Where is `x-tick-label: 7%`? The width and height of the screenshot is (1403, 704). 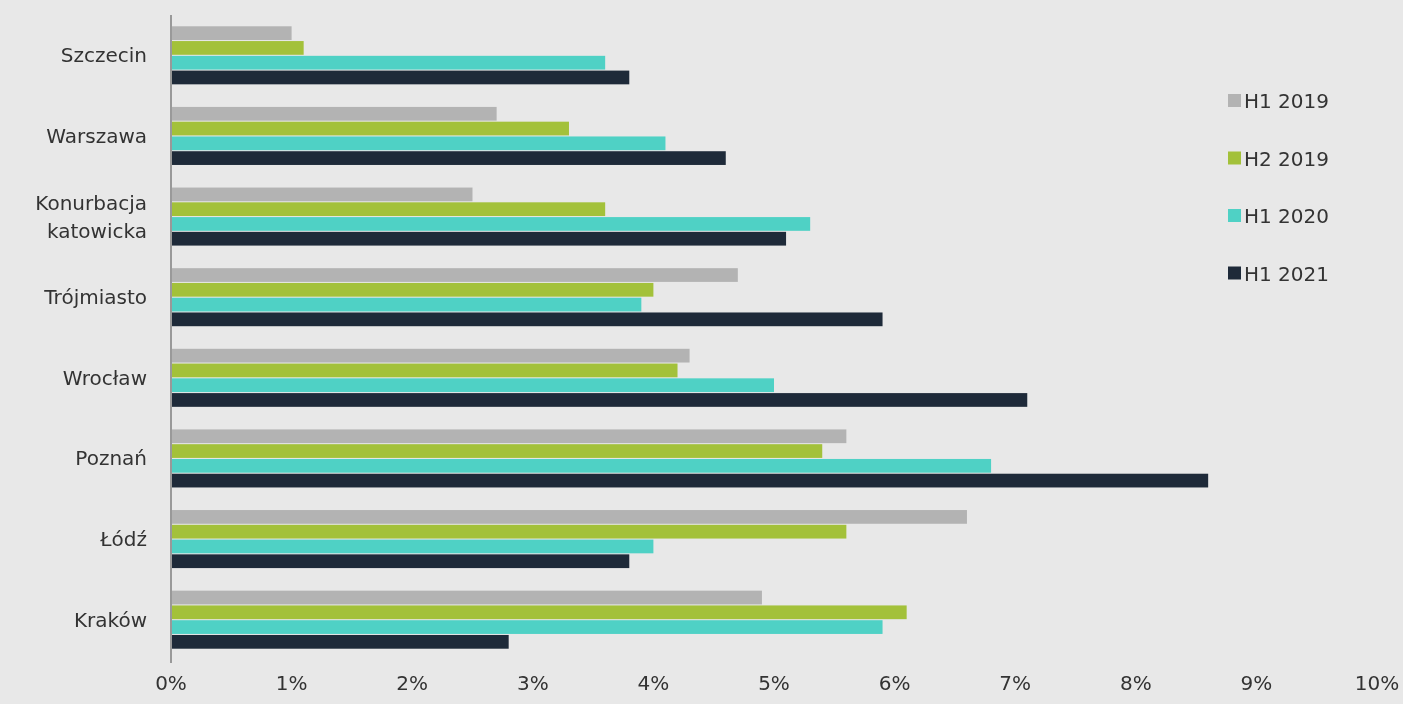
x-tick-label: 7% is located at coordinates (1015, 683).